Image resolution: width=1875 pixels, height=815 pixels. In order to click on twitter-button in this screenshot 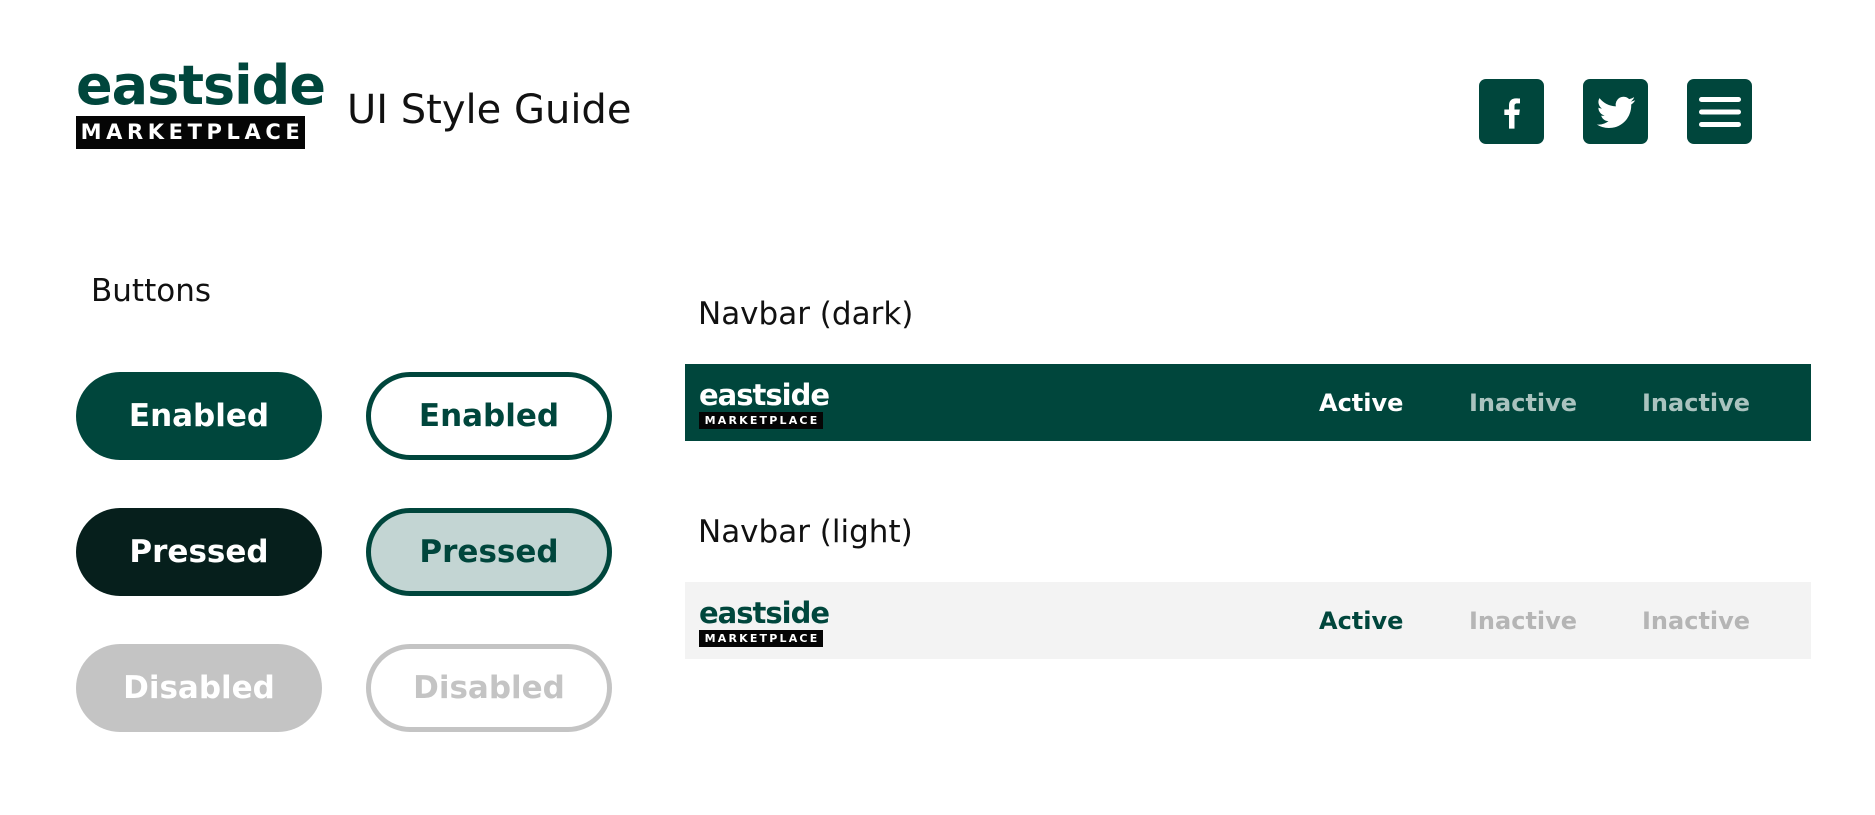, I will do `click(1615, 111)`.